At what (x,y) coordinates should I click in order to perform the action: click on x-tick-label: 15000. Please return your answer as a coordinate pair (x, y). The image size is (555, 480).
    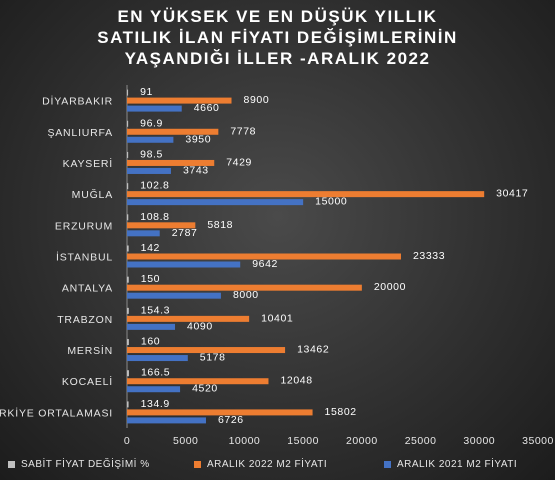
    Looking at the image, I should click on (303, 441).